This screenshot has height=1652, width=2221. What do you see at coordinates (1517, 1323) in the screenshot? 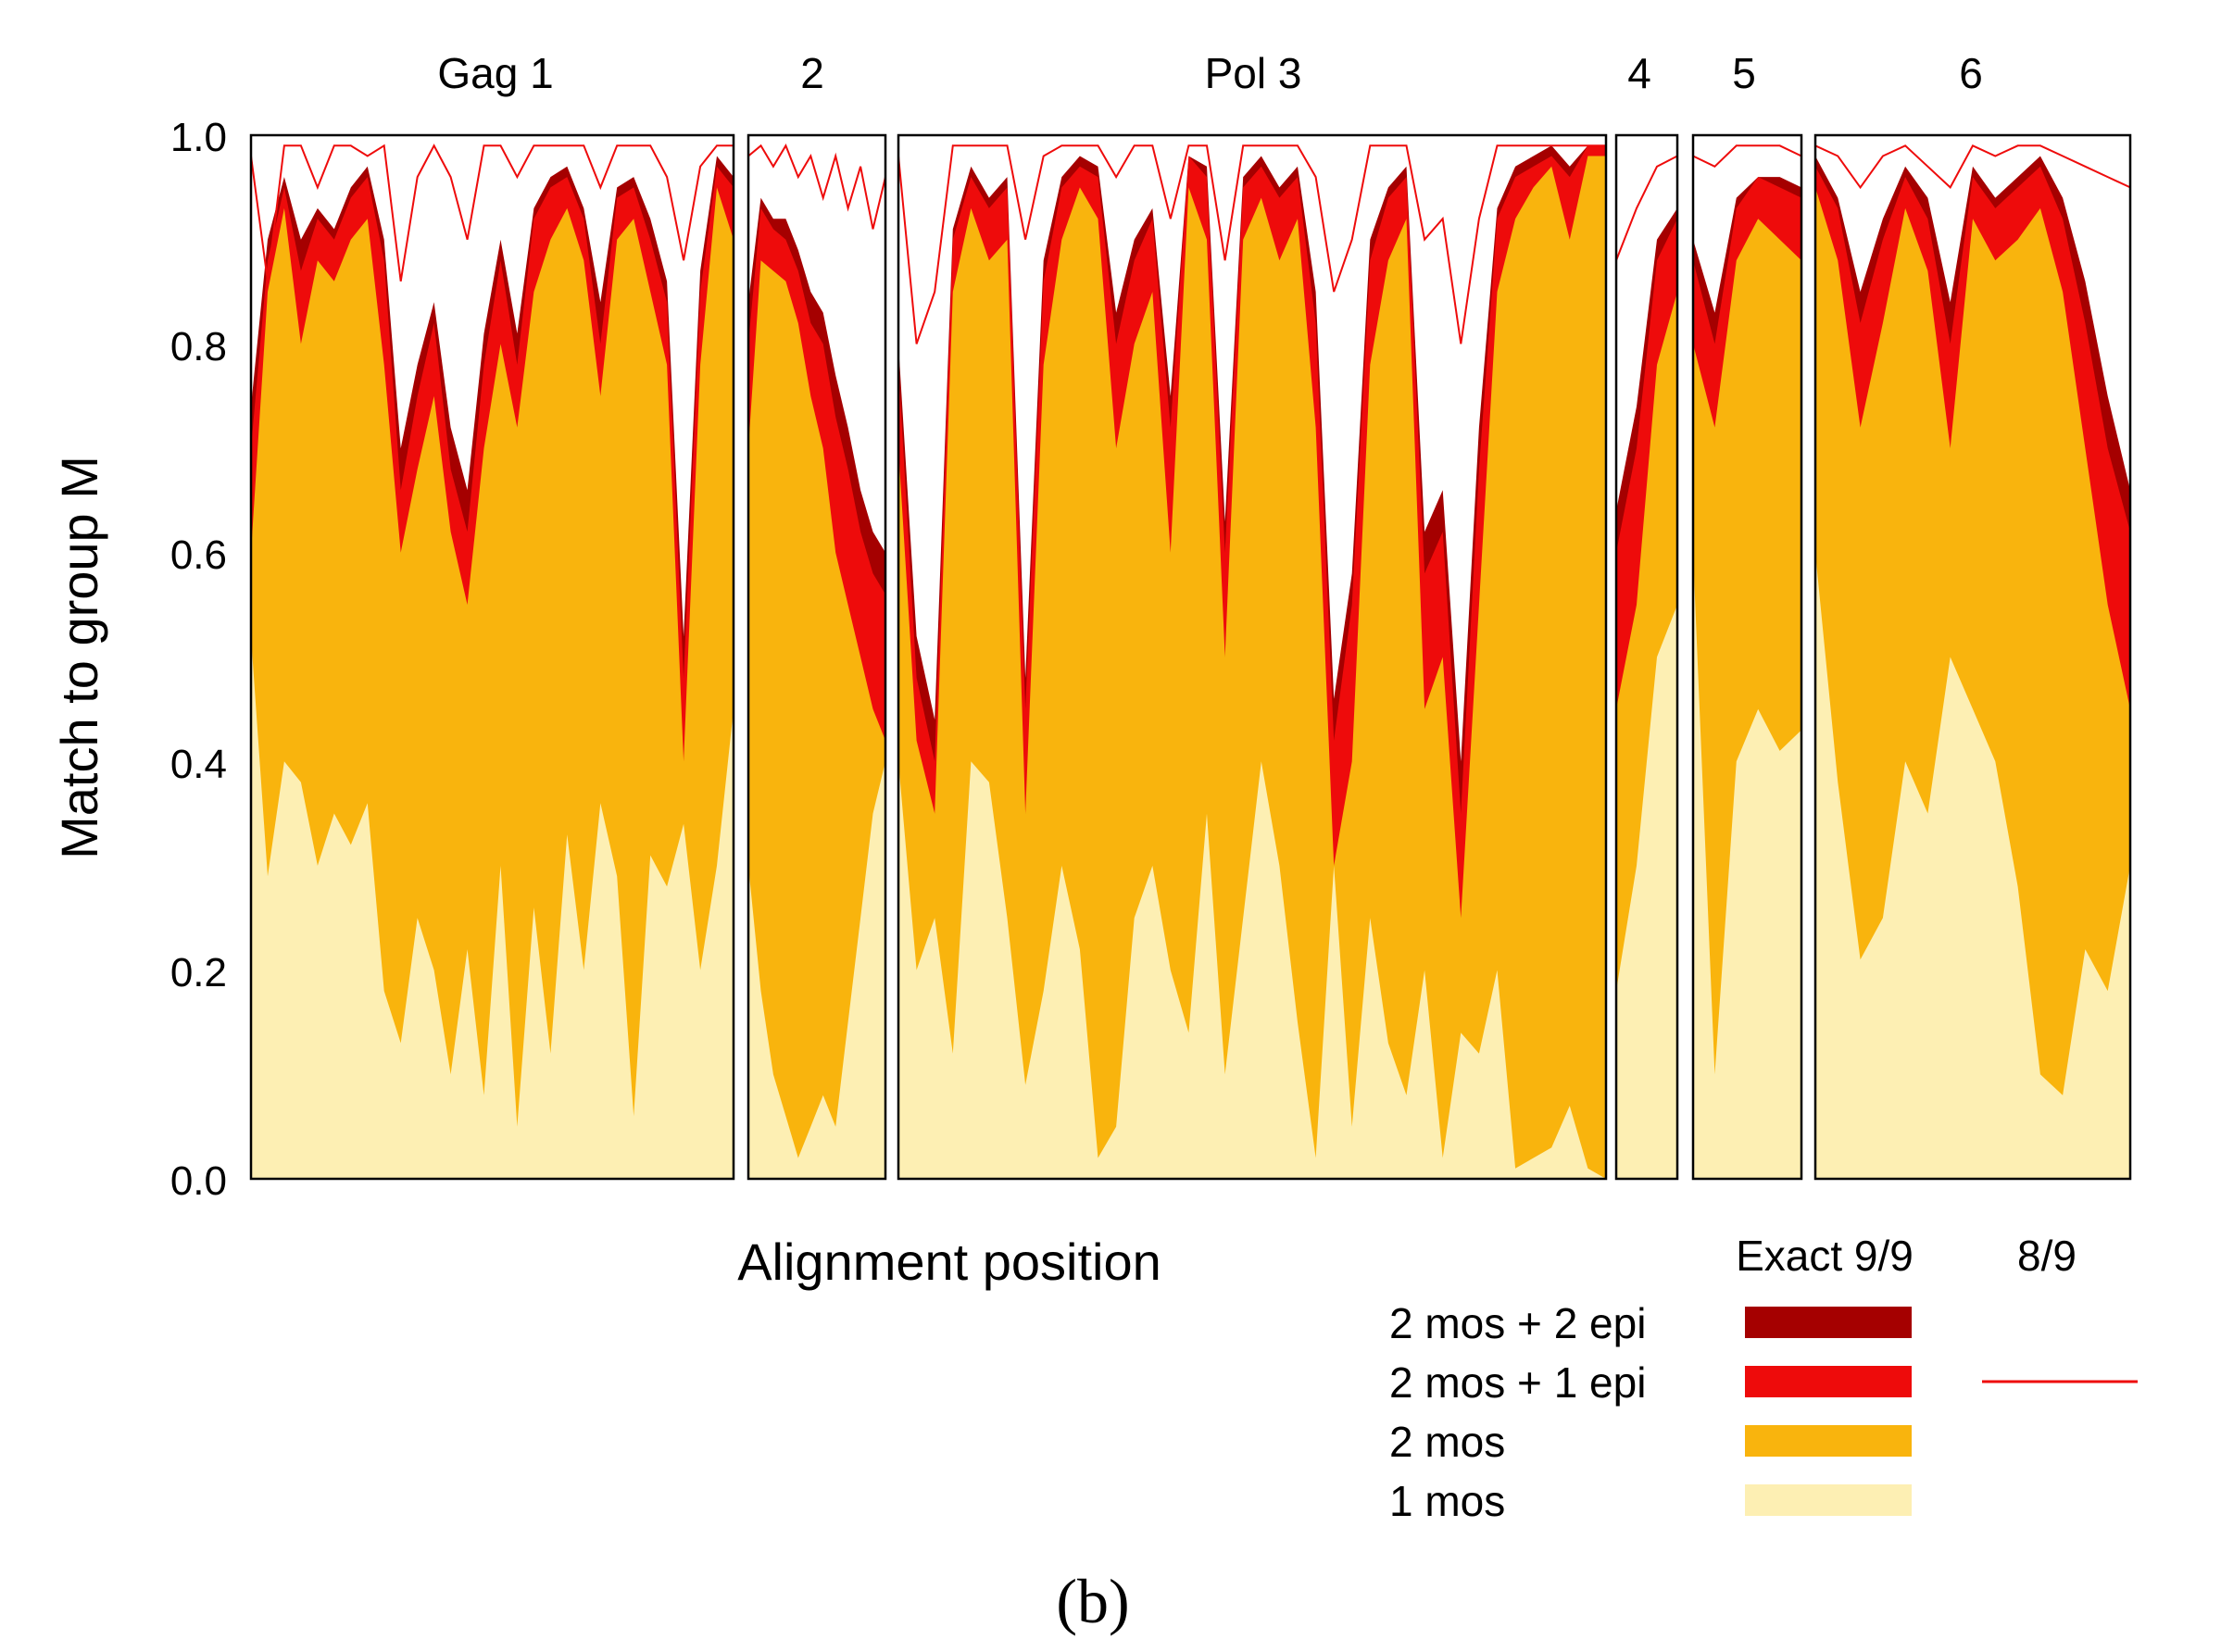
I see `legend-label: 2 mos + 2 epi` at bounding box center [1517, 1323].